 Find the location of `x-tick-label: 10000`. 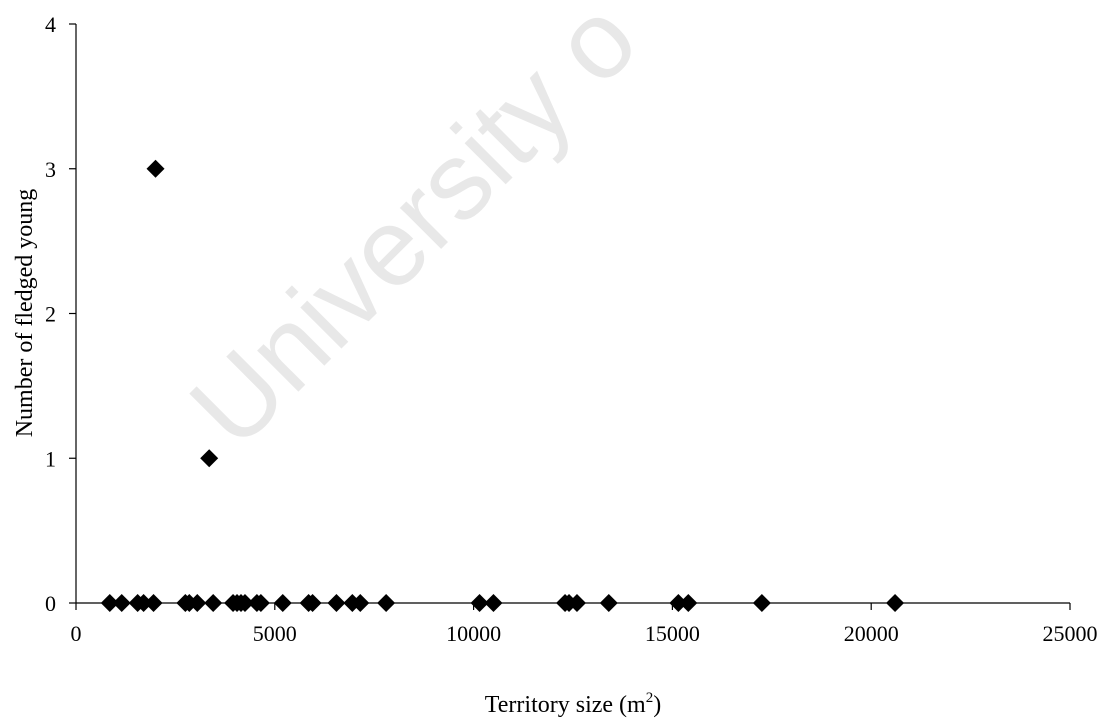

x-tick-label: 10000 is located at coordinates (473, 633).